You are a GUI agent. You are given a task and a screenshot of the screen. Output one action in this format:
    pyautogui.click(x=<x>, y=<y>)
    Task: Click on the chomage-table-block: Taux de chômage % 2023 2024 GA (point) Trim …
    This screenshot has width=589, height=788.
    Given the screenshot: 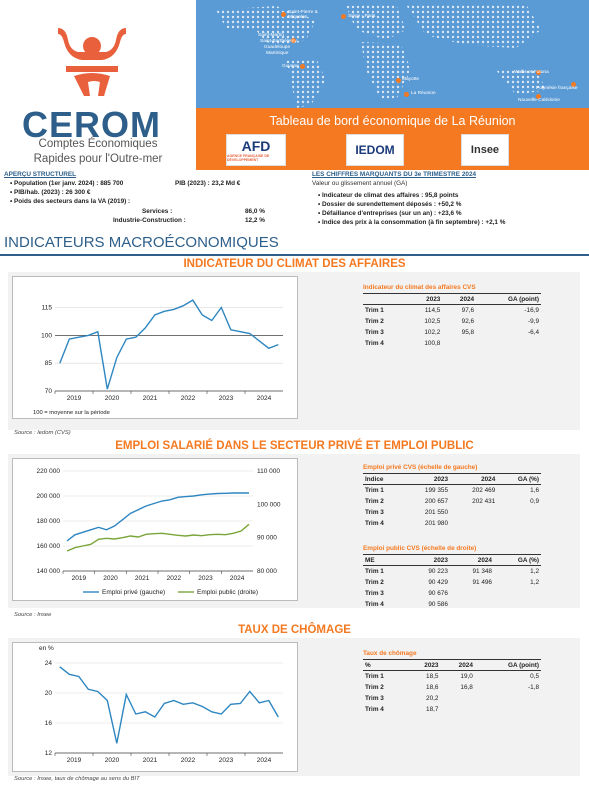 What is the action you would take?
    pyautogui.click(x=452, y=682)
    